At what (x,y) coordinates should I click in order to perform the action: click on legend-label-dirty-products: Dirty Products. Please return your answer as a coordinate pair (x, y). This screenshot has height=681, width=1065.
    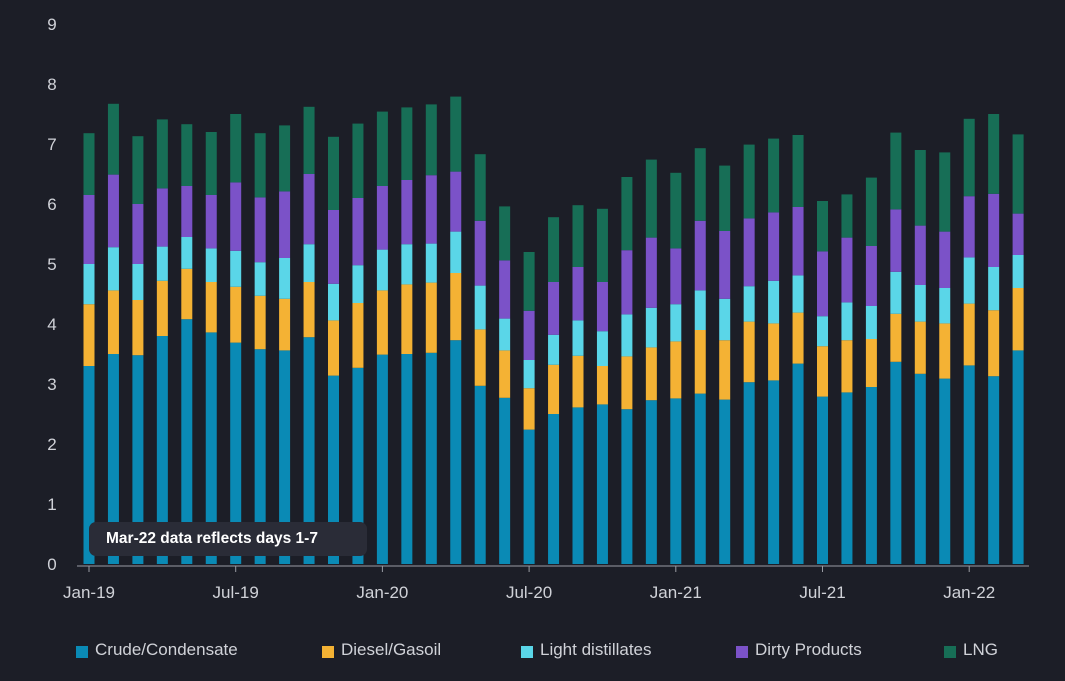
    Looking at the image, I should click on (808, 649).